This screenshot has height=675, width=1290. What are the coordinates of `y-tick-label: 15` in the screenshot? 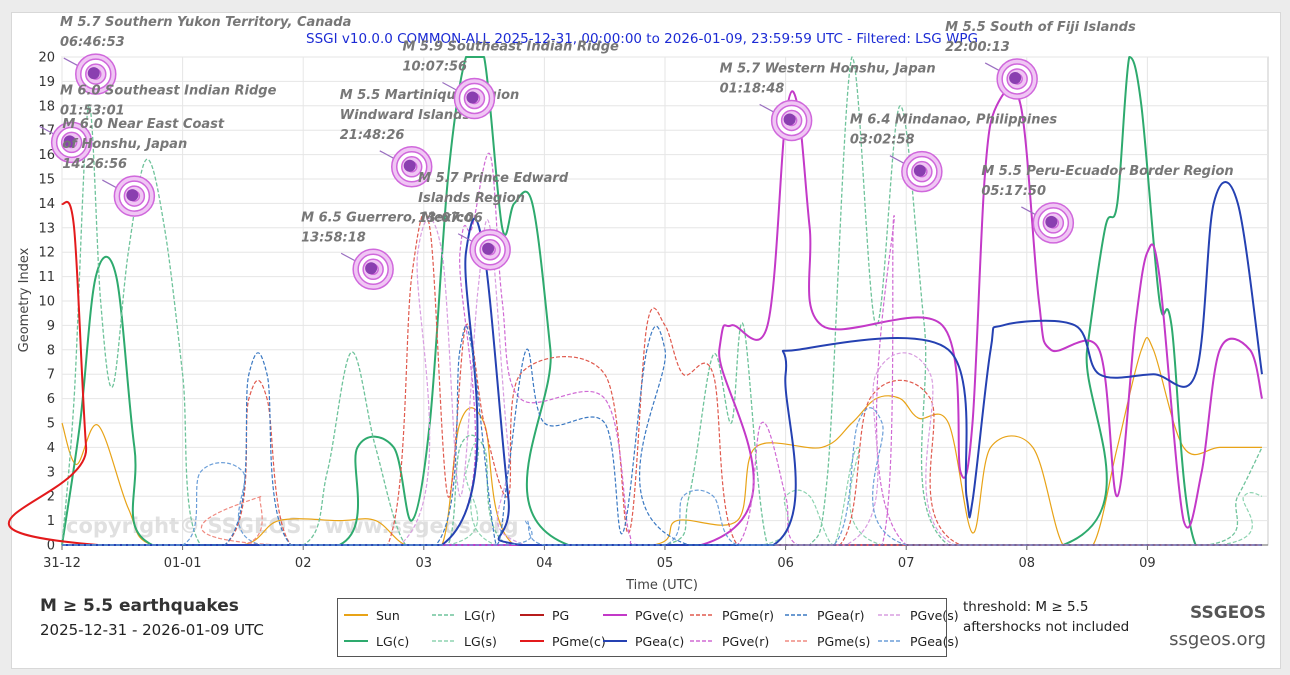 It's located at (46, 180).